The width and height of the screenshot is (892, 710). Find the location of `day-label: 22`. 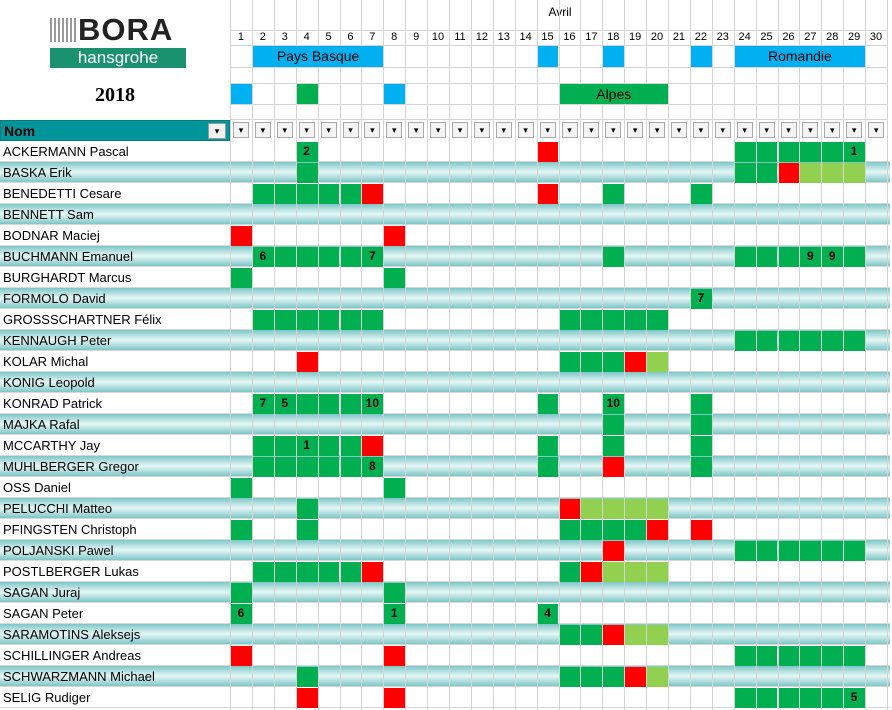

day-label: 22 is located at coordinates (700, 37).